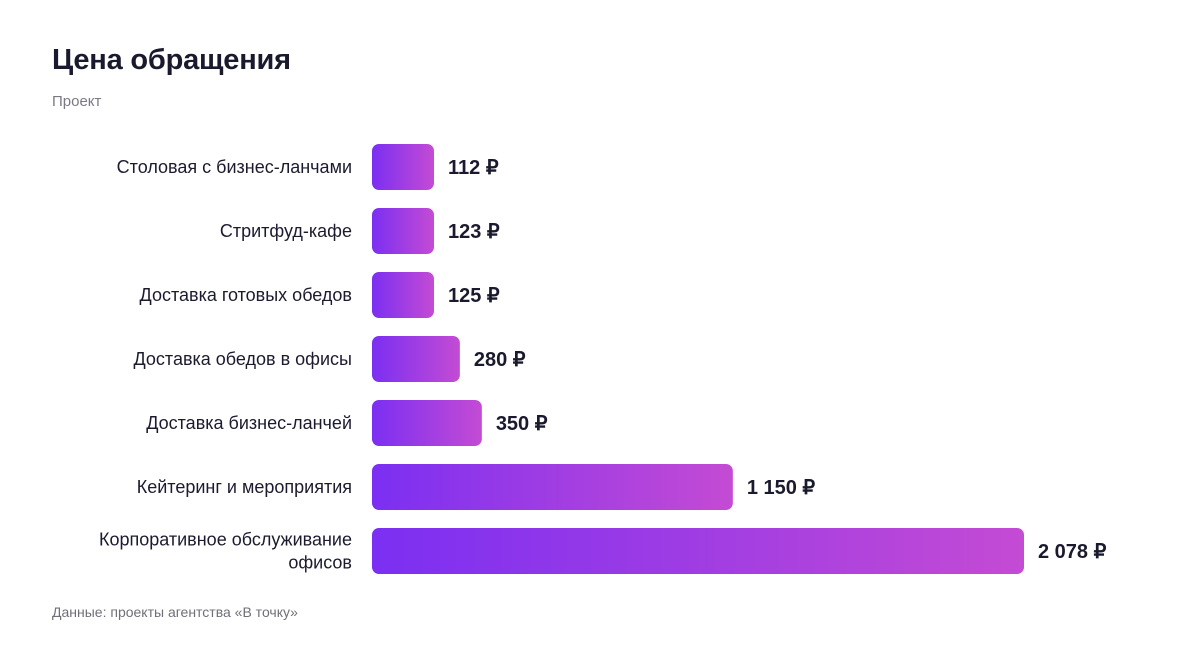 The width and height of the screenshot is (1200, 648). Describe the element at coordinates (474, 232) in the screenshot. I see `value-label: 123 ₽` at that location.